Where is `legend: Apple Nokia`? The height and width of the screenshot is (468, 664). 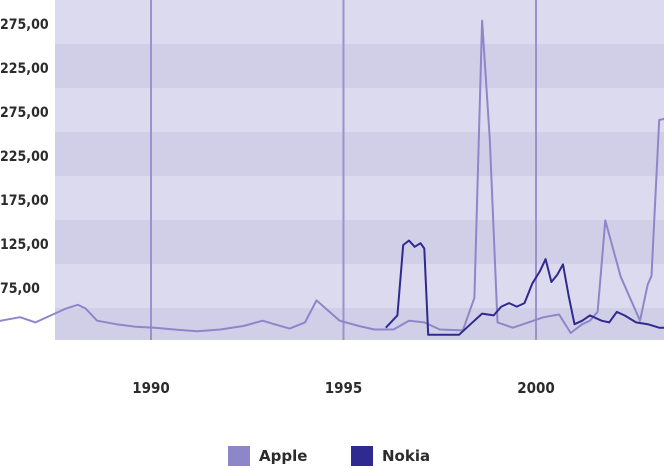
legend: Apple Nokia is located at coordinates (332, 457).